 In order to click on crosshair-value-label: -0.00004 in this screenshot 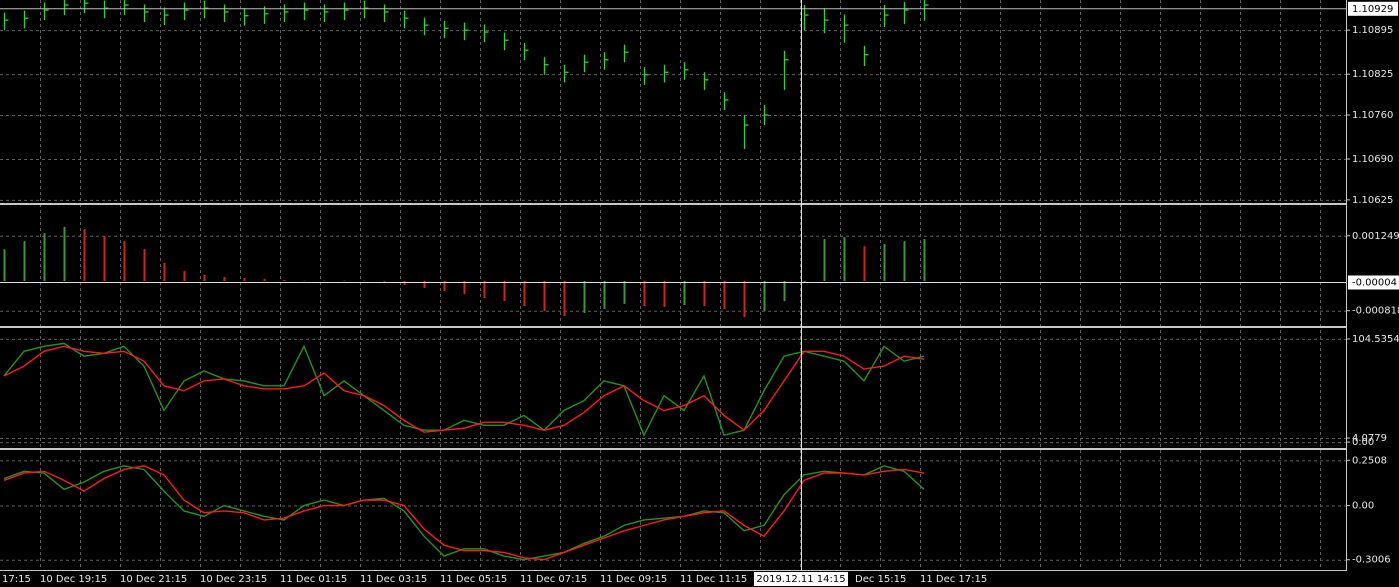, I will do `click(1374, 282)`.